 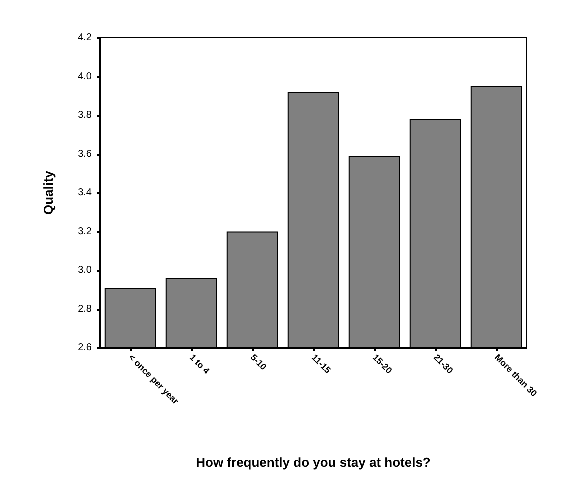 I want to click on y-tick-label: 3.8, so click(x=85, y=115).